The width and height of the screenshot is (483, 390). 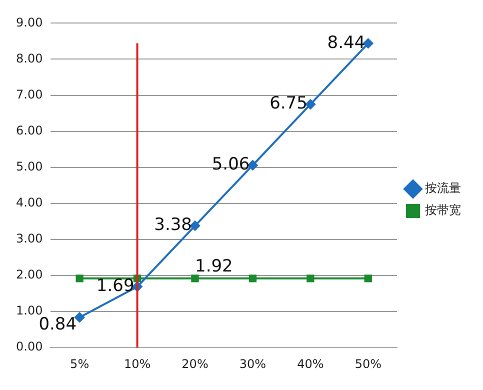 What do you see at coordinates (29, 58) in the screenshot?
I see `y-tick-label: 8.00` at bounding box center [29, 58].